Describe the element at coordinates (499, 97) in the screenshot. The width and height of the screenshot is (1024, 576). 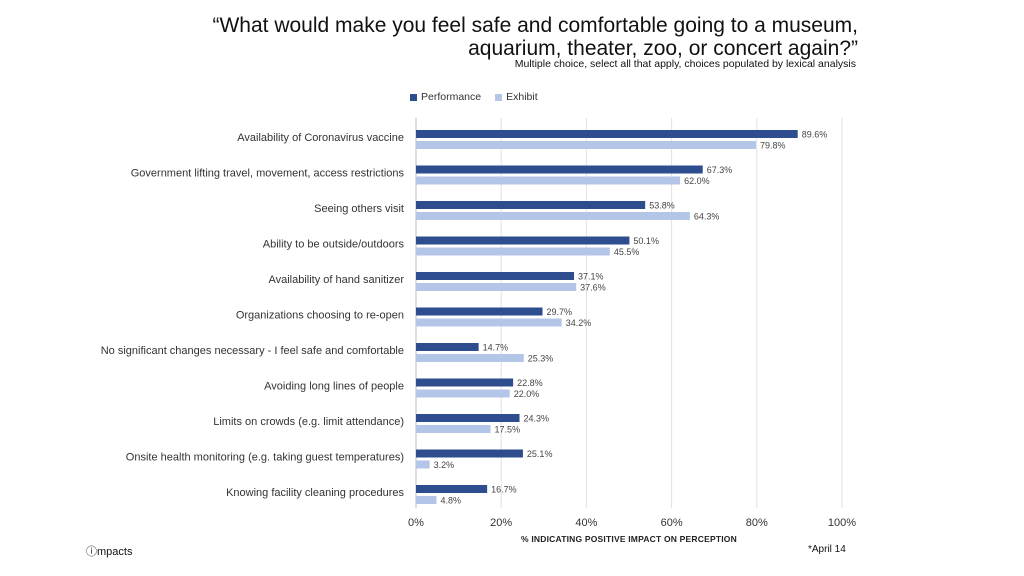
I see `legend-swatch-exhibit` at that location.